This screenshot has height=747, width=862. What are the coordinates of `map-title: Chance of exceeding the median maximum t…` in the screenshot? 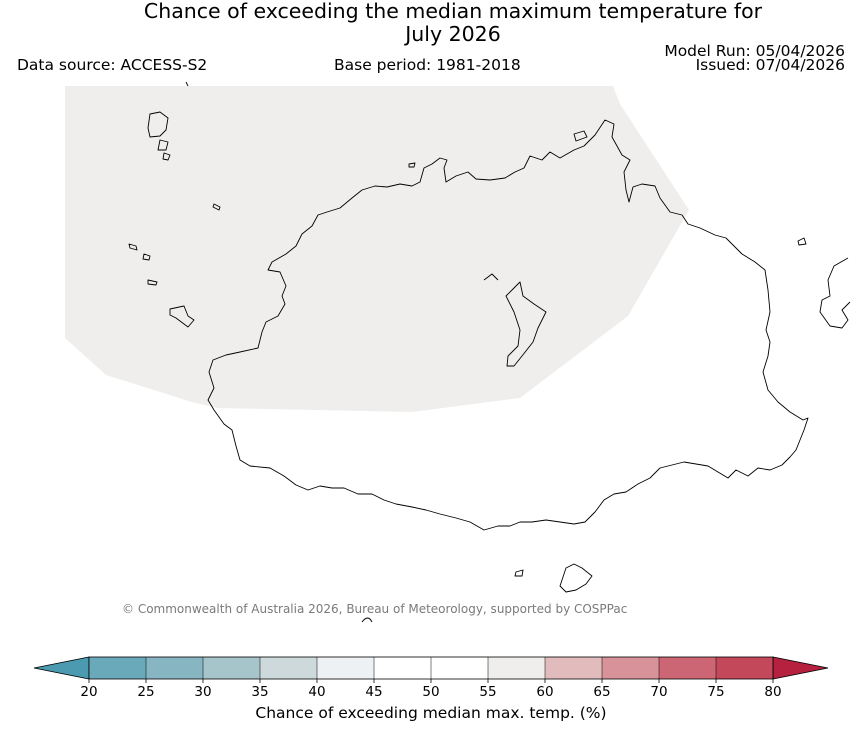 It's located at (431, 23).